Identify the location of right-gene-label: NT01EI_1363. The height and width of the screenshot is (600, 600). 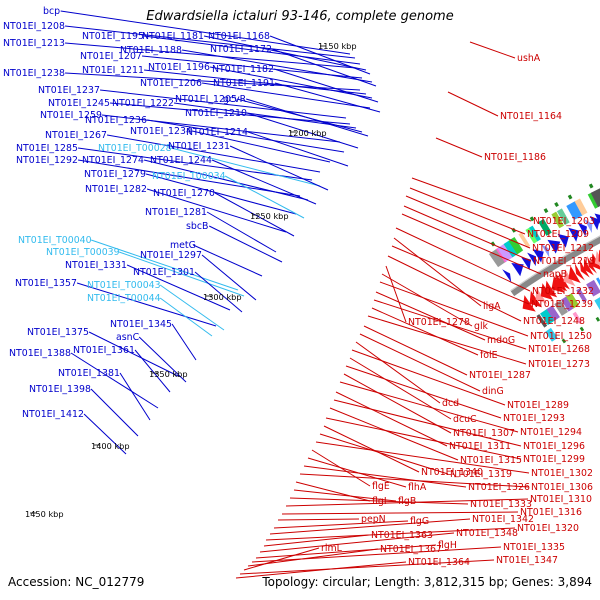
(402, 535).